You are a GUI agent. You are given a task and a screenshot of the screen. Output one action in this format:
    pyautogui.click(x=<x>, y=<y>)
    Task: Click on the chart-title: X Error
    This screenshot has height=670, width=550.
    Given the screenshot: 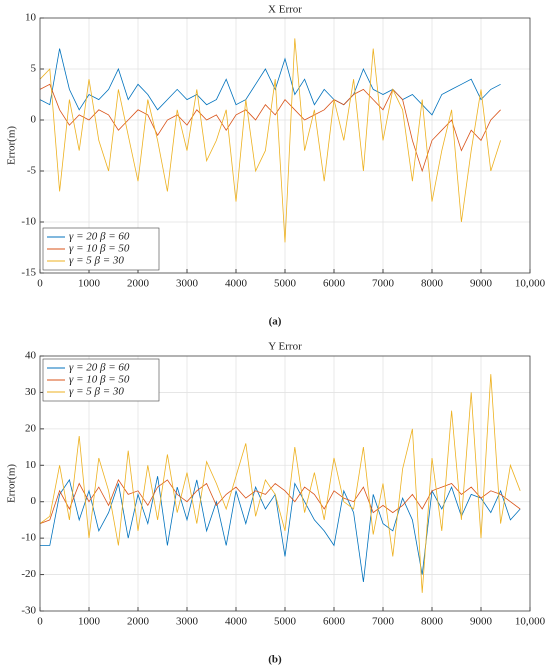 What is the action you would take?
    pyautogui.click(x=285, y=10)
    